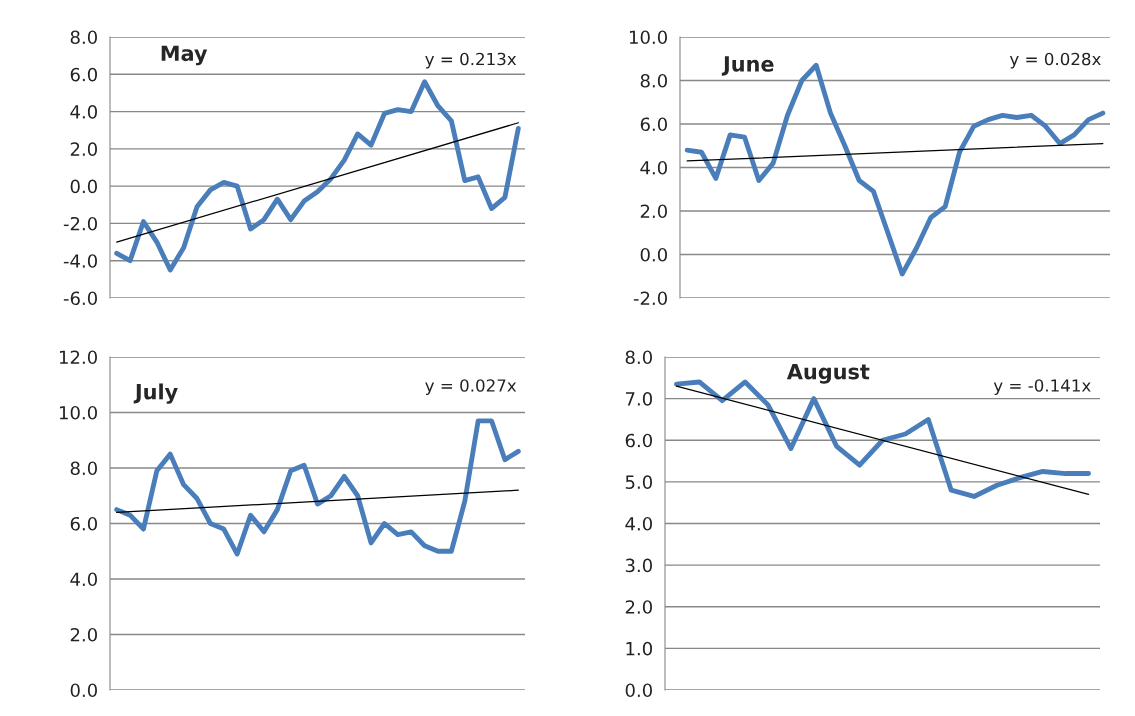 This screenshot has height=716, width=1135. I want to click on y-tick-label: 1.0, so click(639, 648).